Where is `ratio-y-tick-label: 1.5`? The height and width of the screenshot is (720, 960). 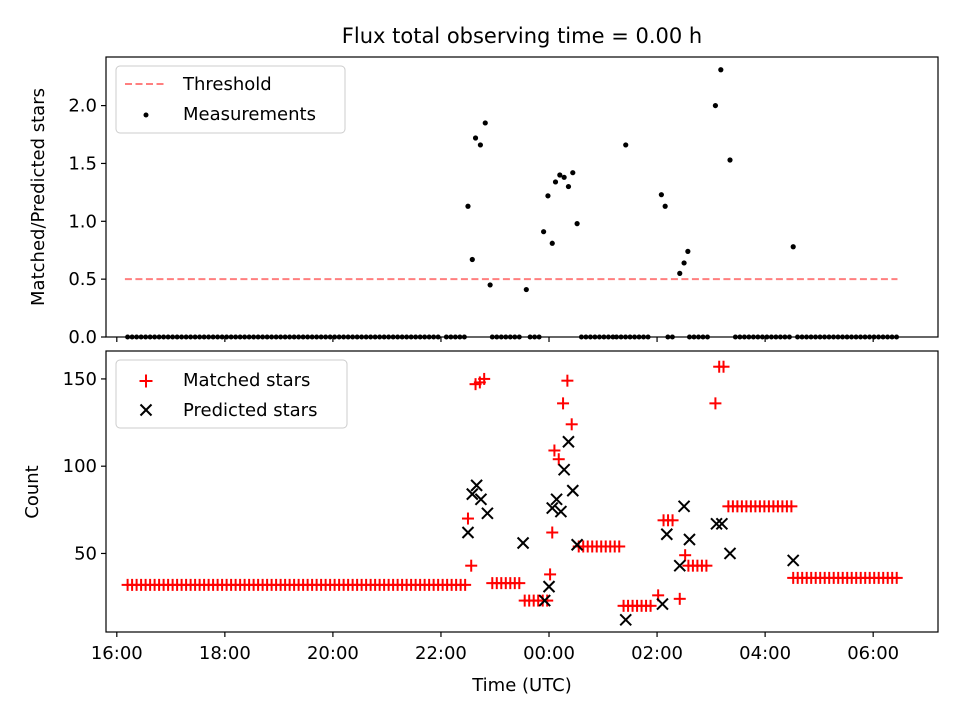 ratio-y-tick-label: 1.5 is located at coordinates (82, 163).